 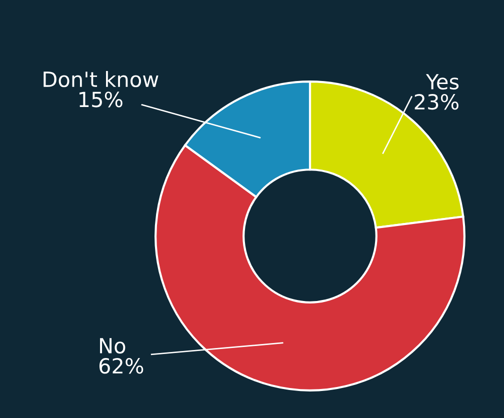 I want to click on data-label: 23%, so click(x=436, y=102).